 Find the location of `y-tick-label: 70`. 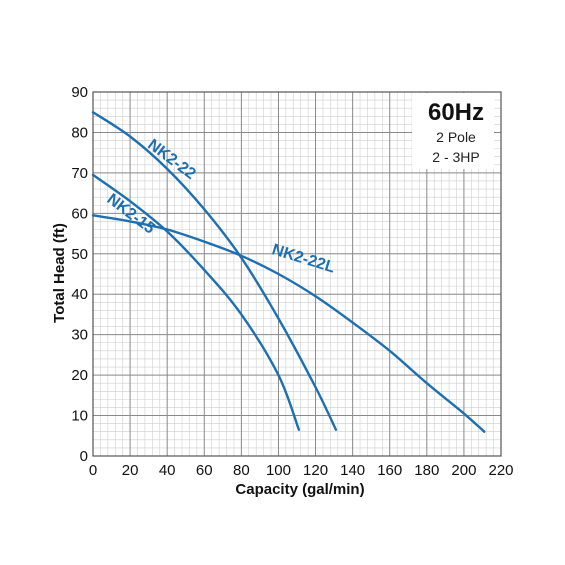

y-tick-label: 70 is located at coordinates (79, 173).